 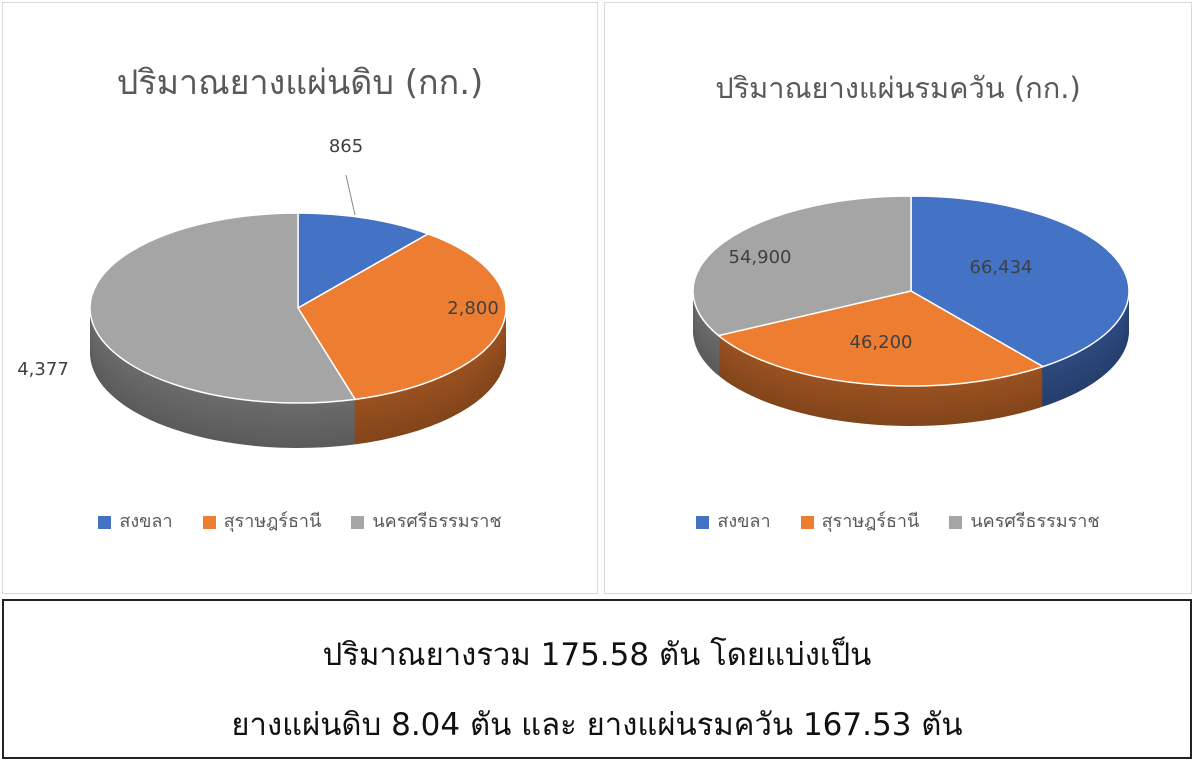 What do you see at coordinates (881, 342) in the screenshot?
I see `data-label: 46,200` at bounding box center [881, 342].